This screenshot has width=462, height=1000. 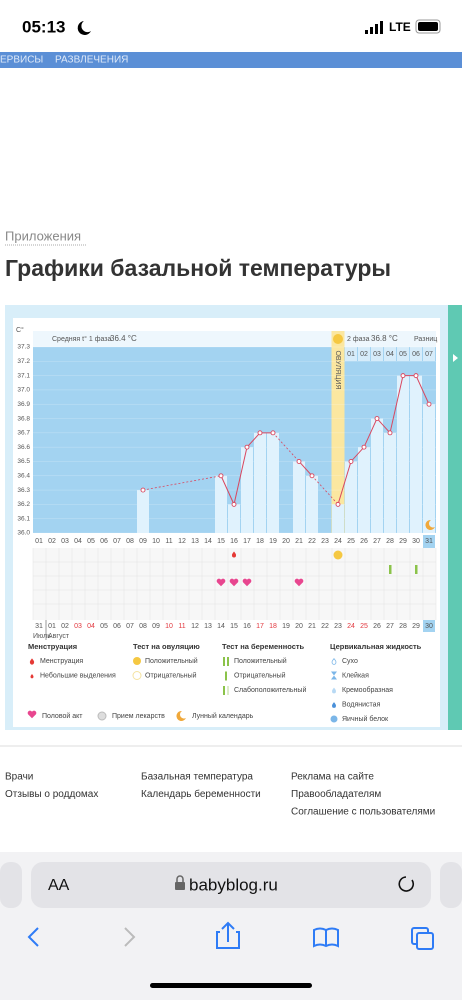 I want to click on lock-icon, so click(x=180, y=886).